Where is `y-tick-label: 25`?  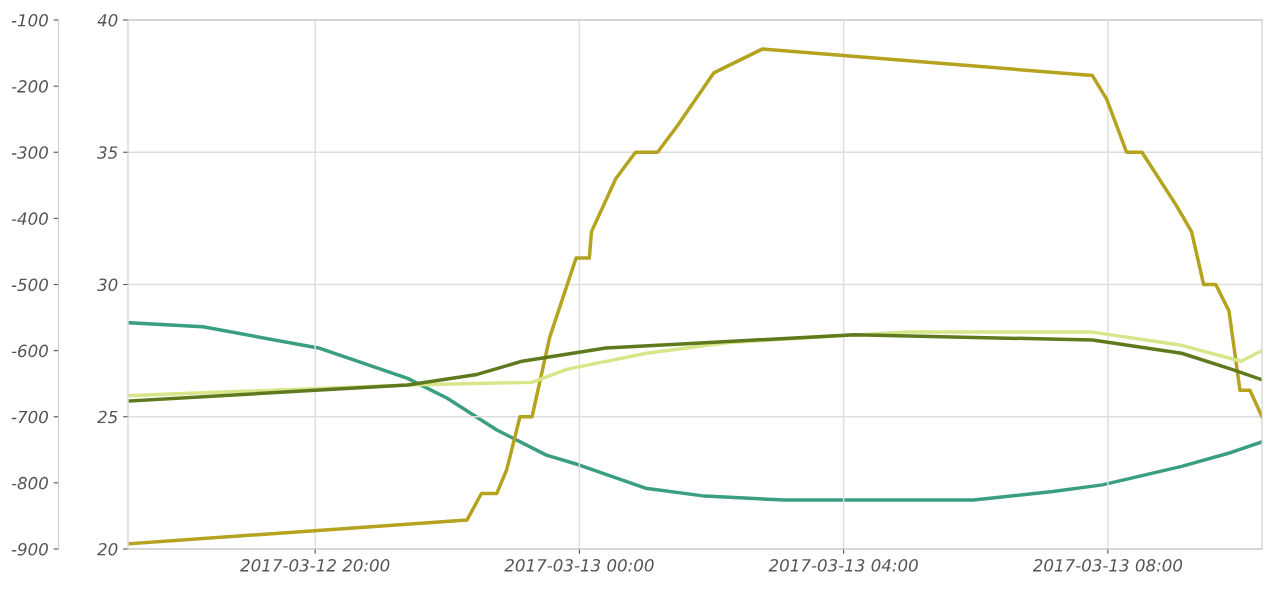 y-tick-label: 25 is located at coordinates (107, 417).